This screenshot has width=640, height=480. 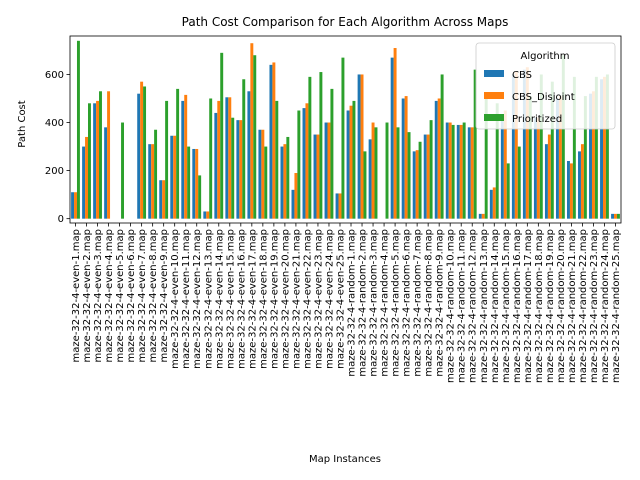 I want to click on x-tick-label: maze-32-32-4-random-7.map, so click(x=418, y=303).